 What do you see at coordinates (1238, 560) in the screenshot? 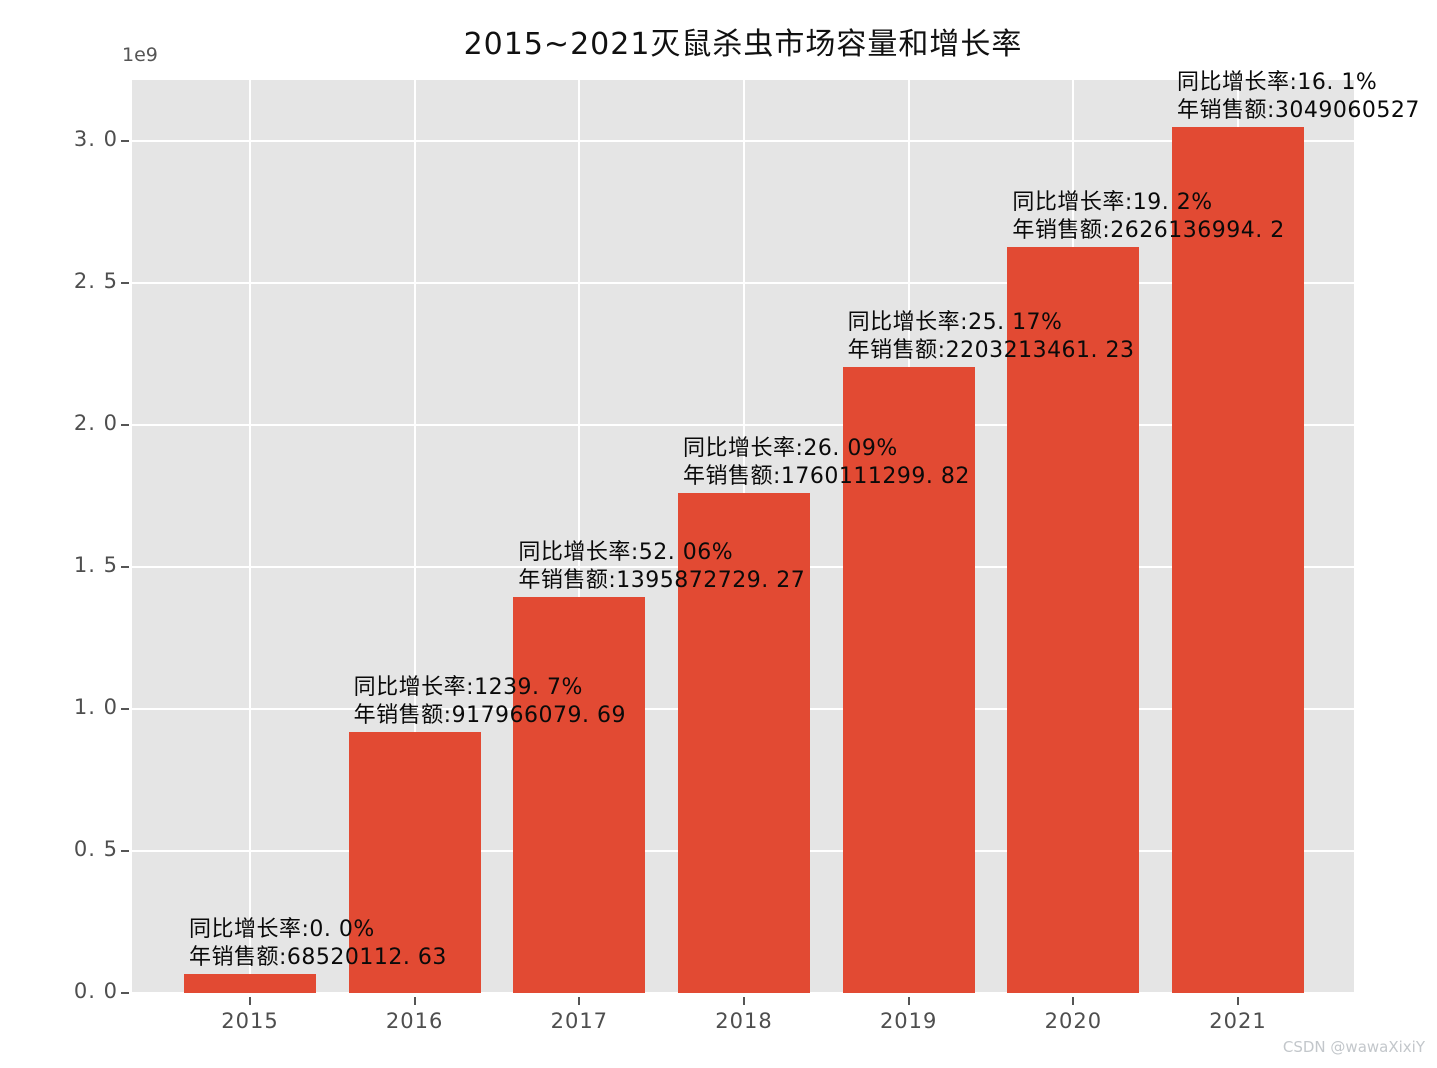
I see `bar-2021` at bounding box center [1238, 560].